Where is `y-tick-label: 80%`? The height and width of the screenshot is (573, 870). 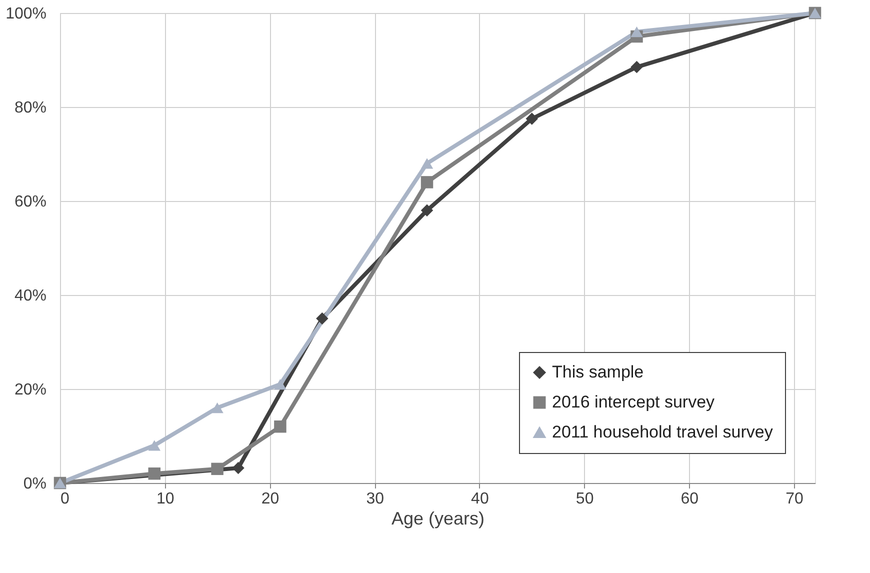 y-tick-label: 80% is located at coordinates (30, 108).